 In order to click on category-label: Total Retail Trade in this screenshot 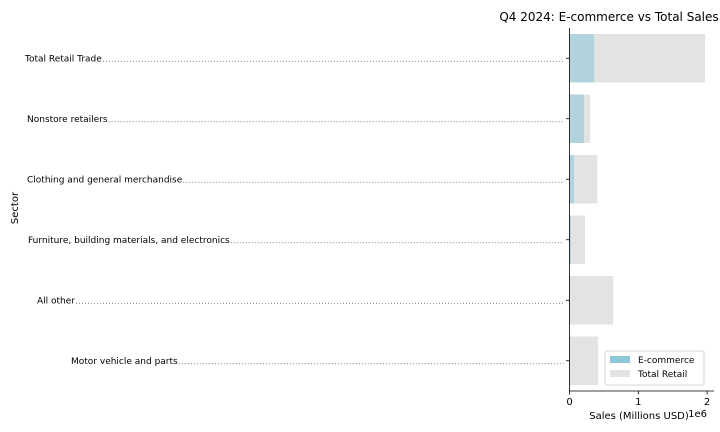, I will do `click(63, 59)`.